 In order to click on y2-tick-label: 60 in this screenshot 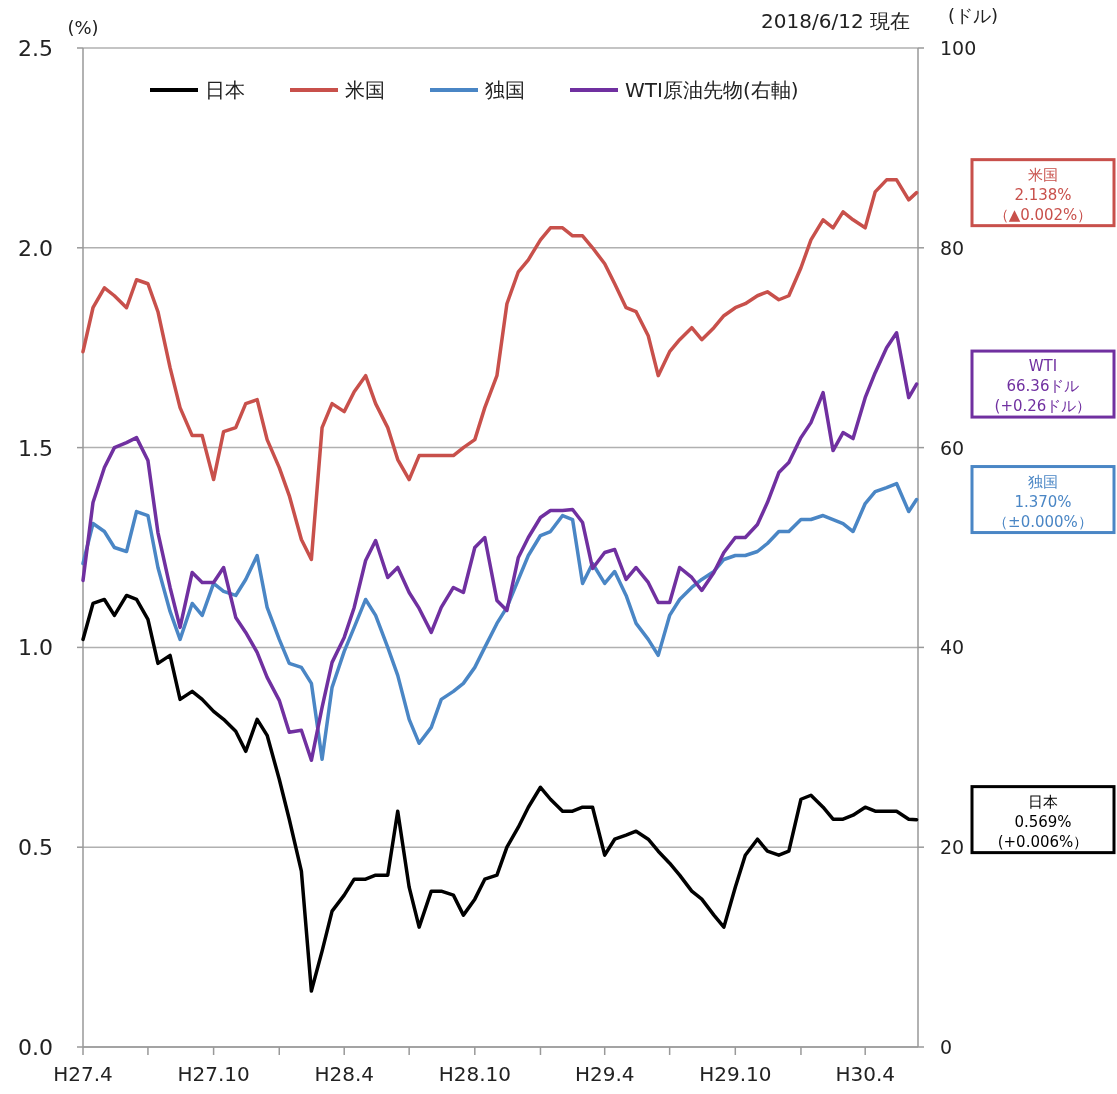, I will do `click(952, 447)`.